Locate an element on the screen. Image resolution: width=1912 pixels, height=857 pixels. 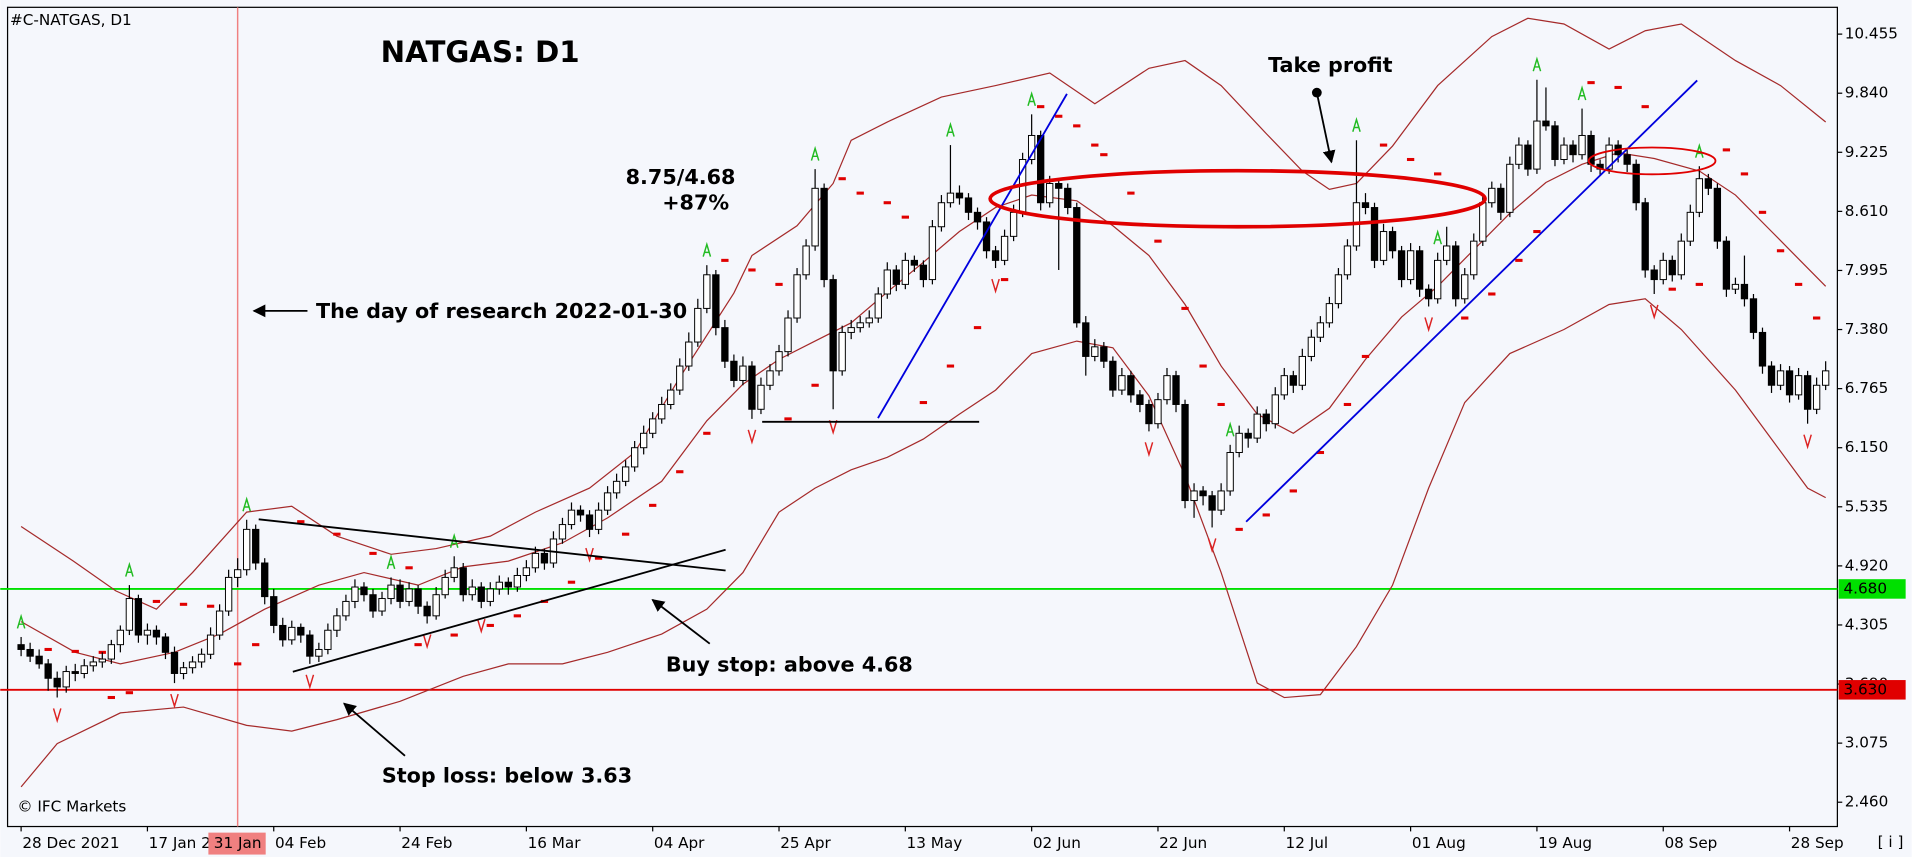
x-tick-label: 28 Sep is located at coordinates (1817, 843).